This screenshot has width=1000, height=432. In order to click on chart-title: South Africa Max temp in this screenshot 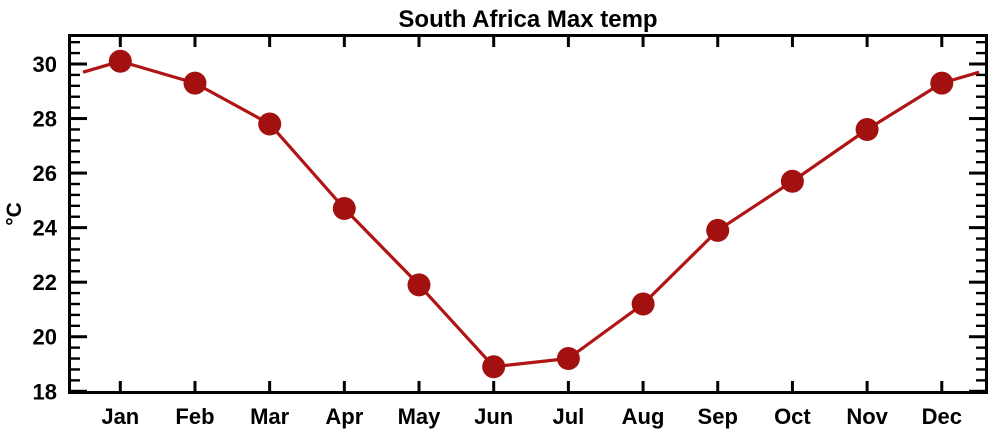, I will do `click(527, 19)`.